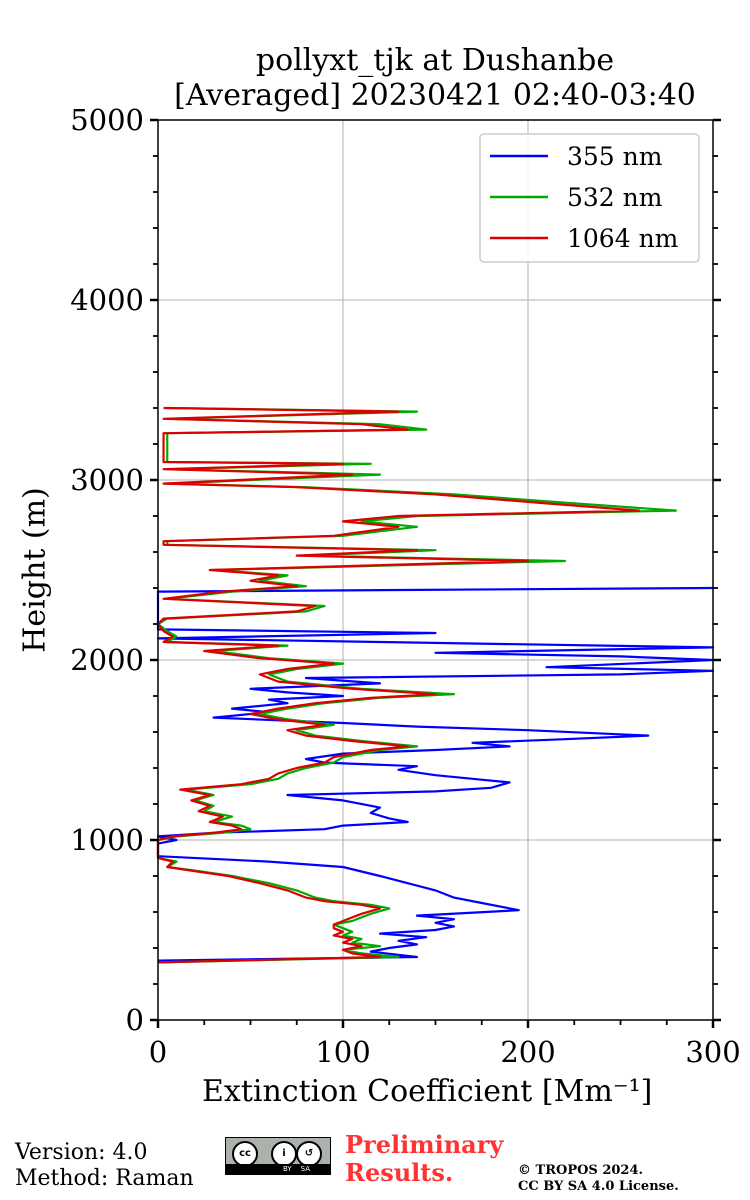 The width and height of the screenshot is (750, 1200). I want to click on legend-label-532-nm: 532 nm, so click(615, 197).